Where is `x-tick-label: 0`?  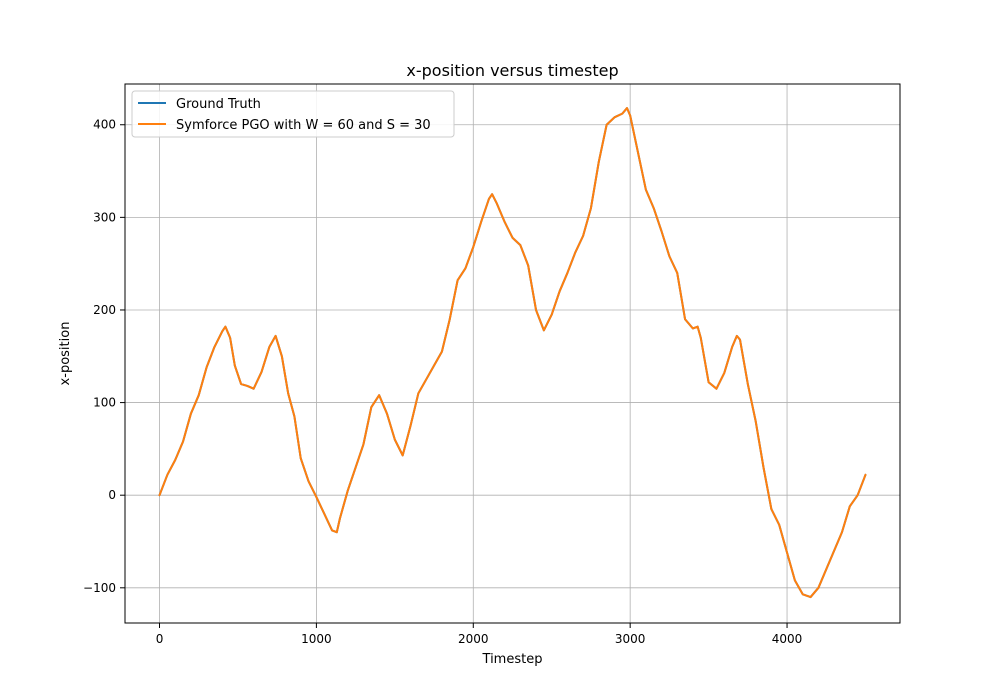
x-tick-label: 0 is located at coordinates (160, 639).